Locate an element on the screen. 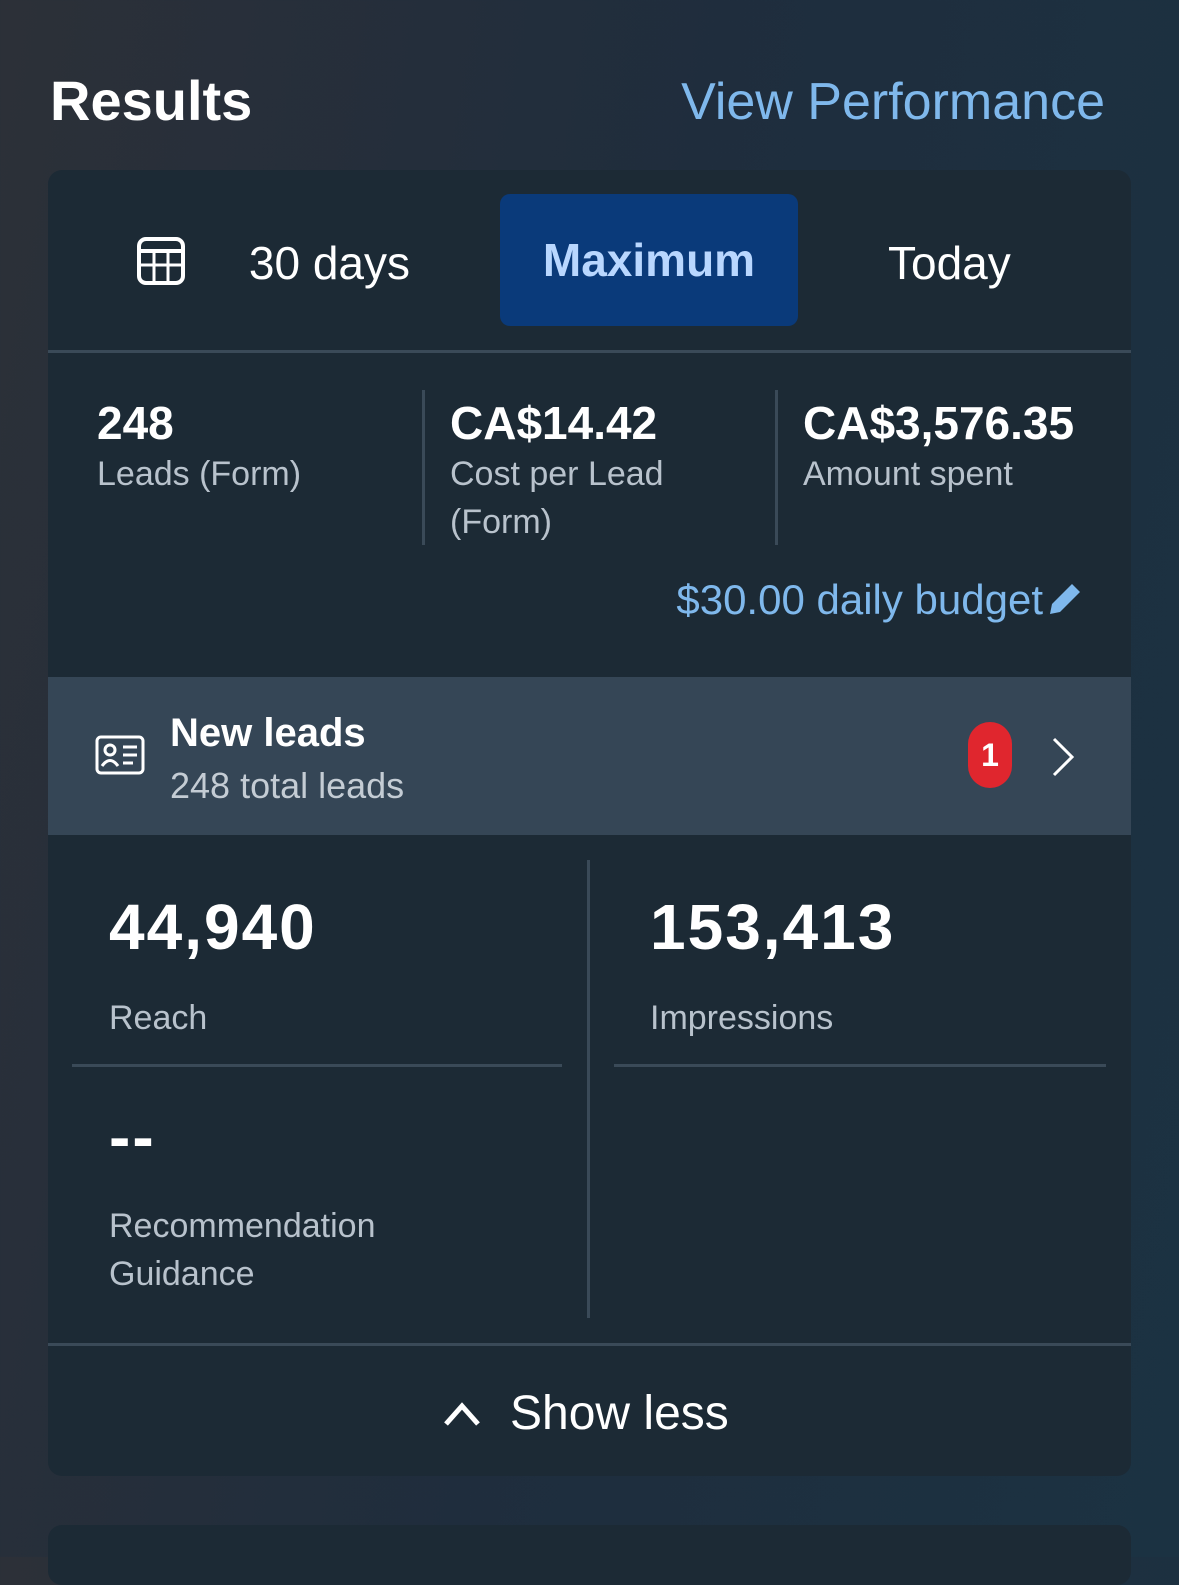 Image resolution: width=1179 pixels, height=1585 pixels. leads-icon is located at coordinates (120, 755).